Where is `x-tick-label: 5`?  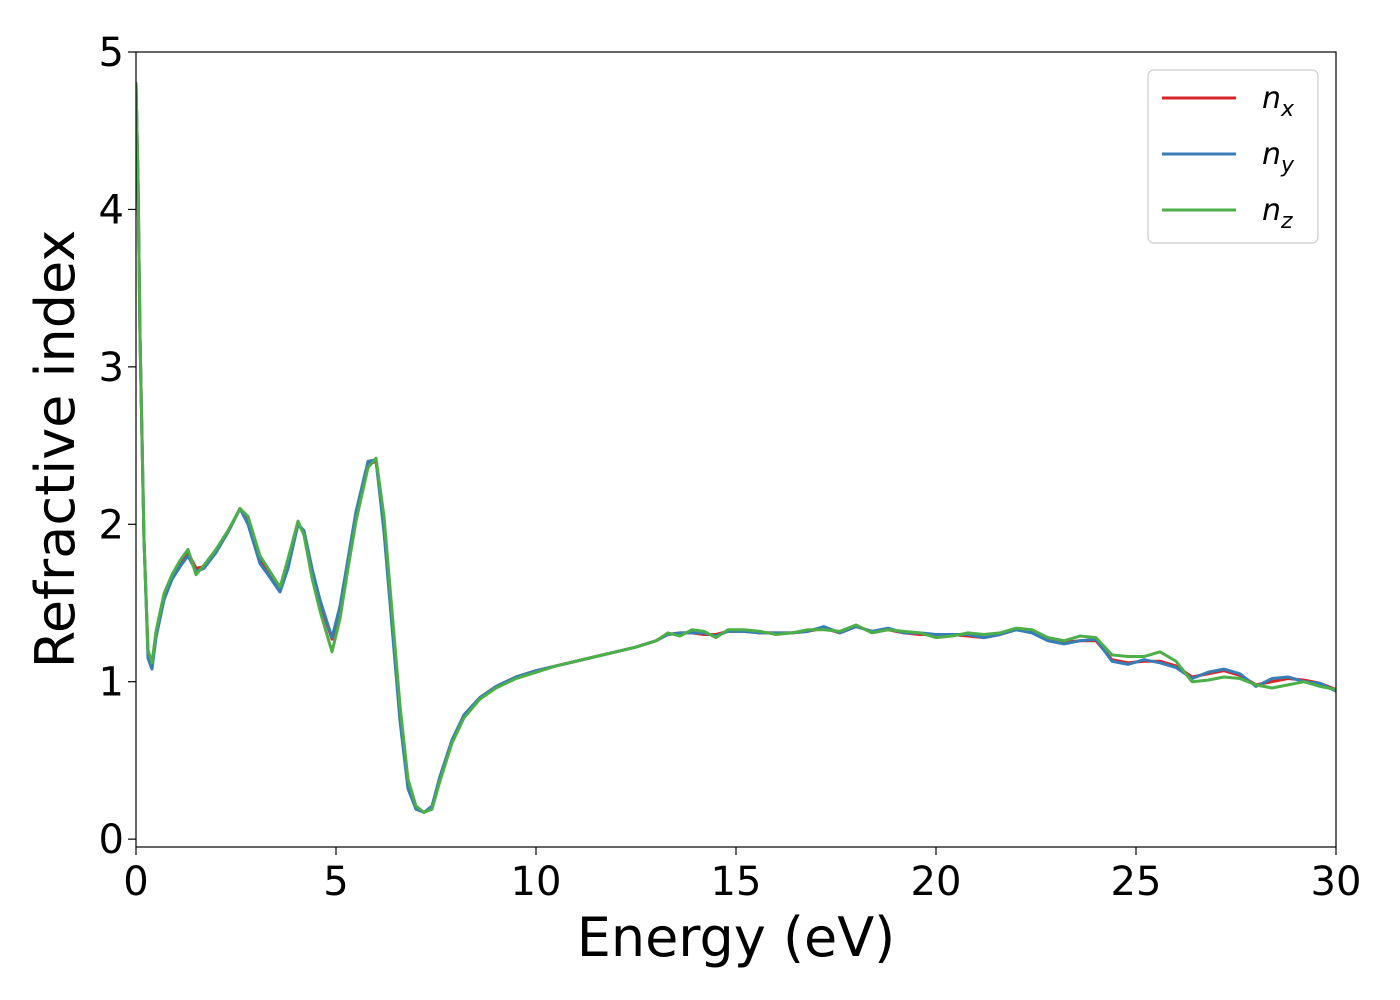
x-tick-label: 5 is located at coordinates (335, 882).